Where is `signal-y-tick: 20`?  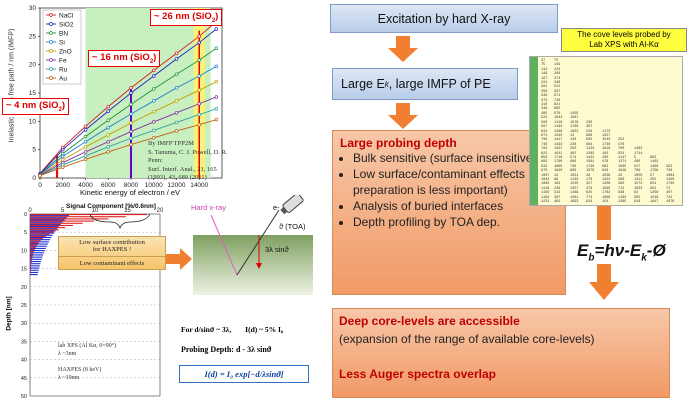
signal-y-tick: 20 is located at coordinates (24, 288).